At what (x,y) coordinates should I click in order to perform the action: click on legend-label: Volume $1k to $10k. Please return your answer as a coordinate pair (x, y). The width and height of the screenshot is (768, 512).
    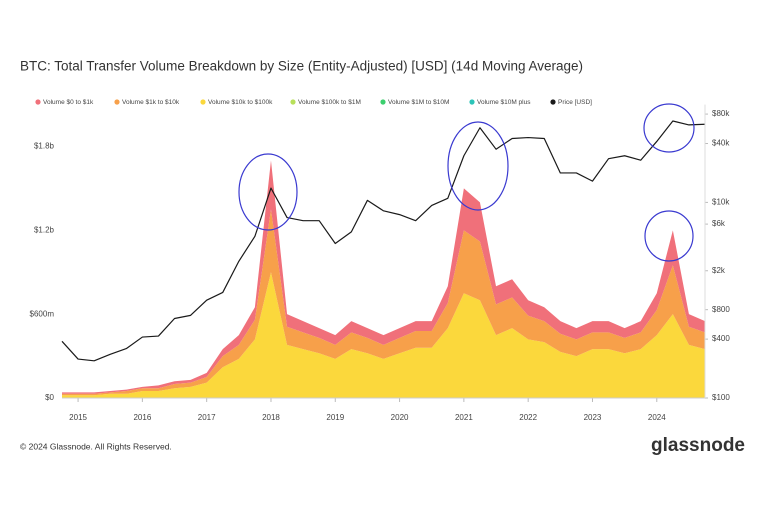
    Looking at the image, I should click on (151, 102).